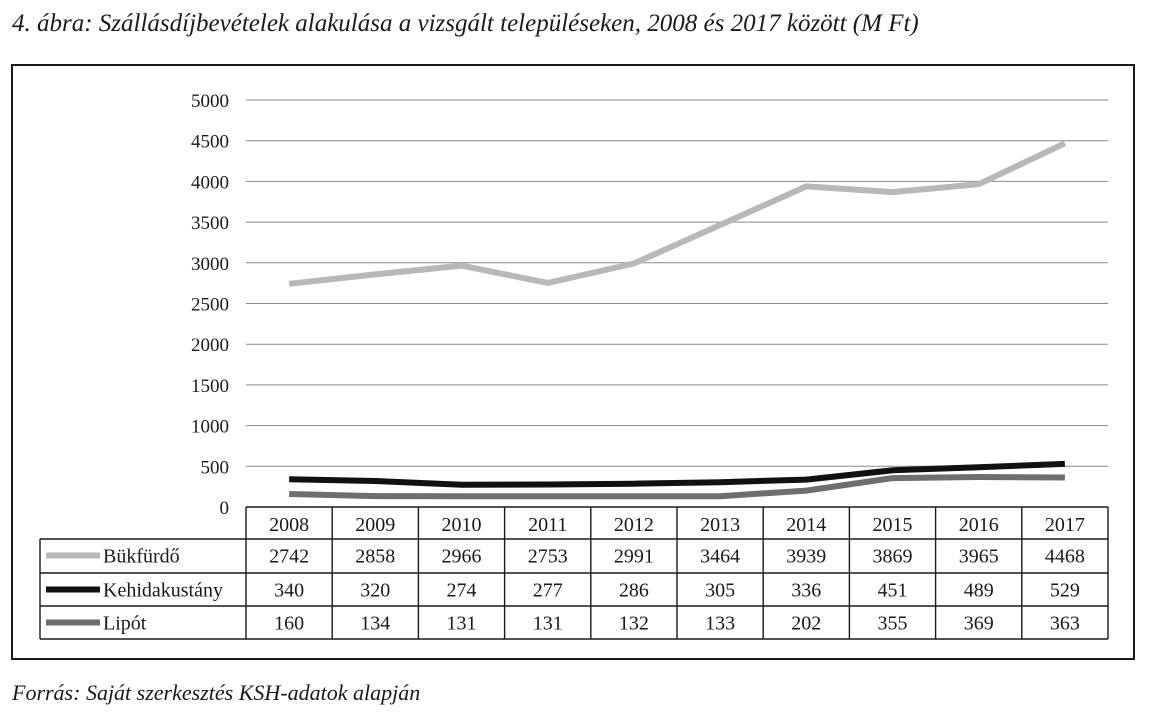 This screenshot has height=722, width=1152. Describe the element at coordinates (806, 525) in the screenshot. I see `x-tick-label: 2014` at that location.